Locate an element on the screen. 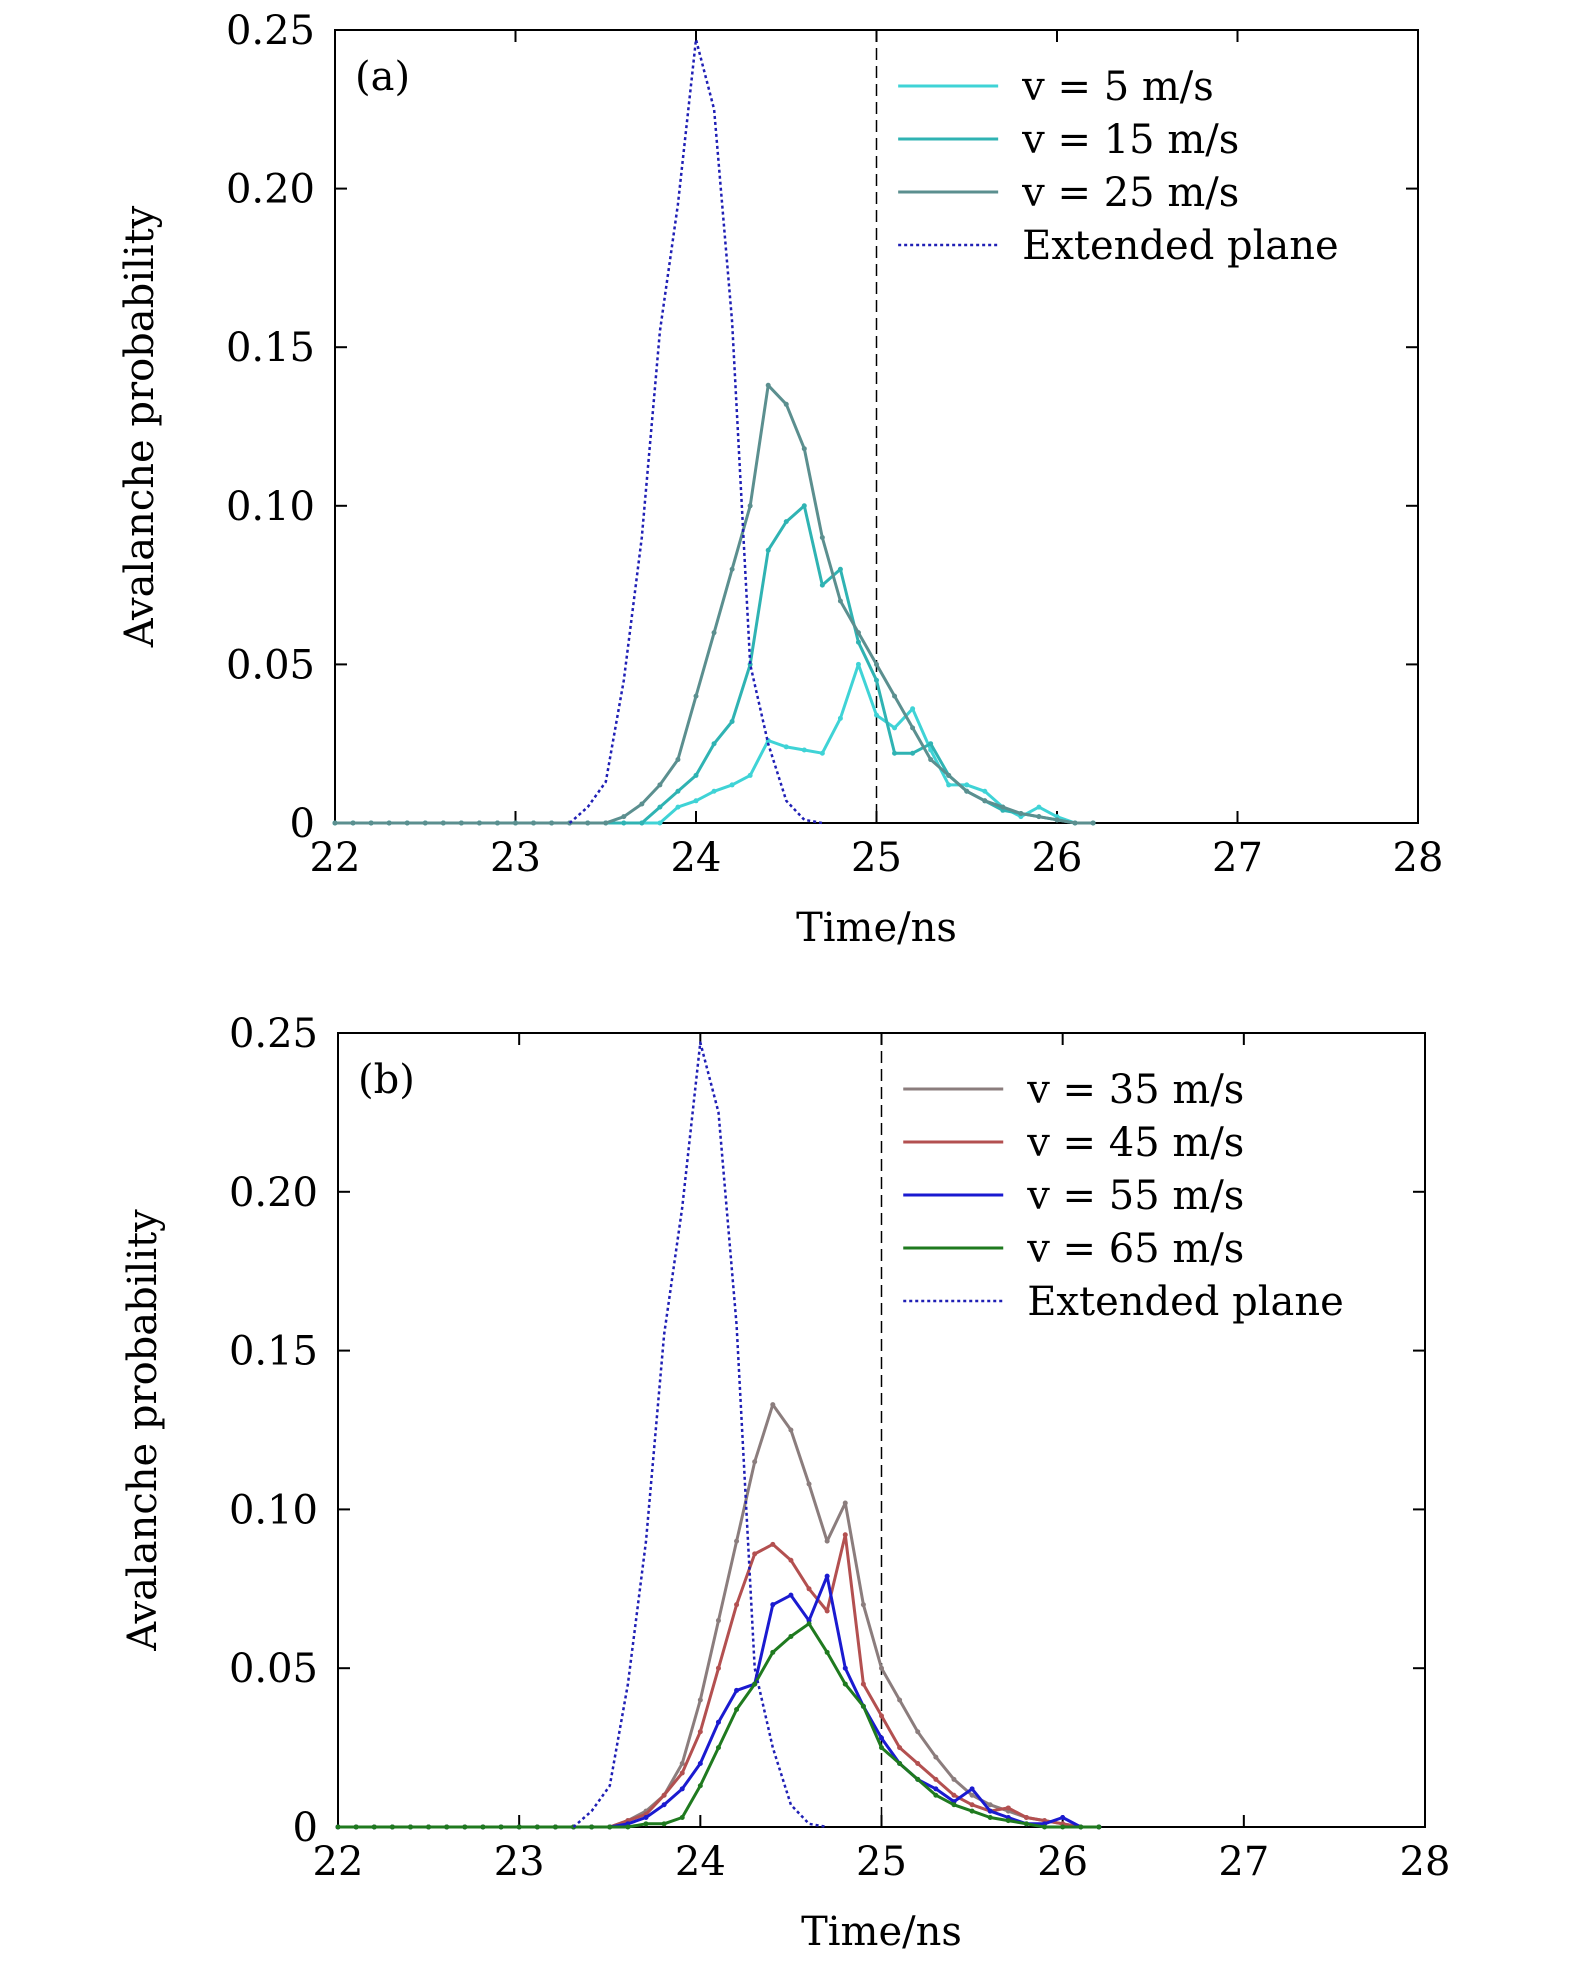 This screenshot has width=1575, height=1978. y-tick-label: 0 is located at coordinates (305, 1828).